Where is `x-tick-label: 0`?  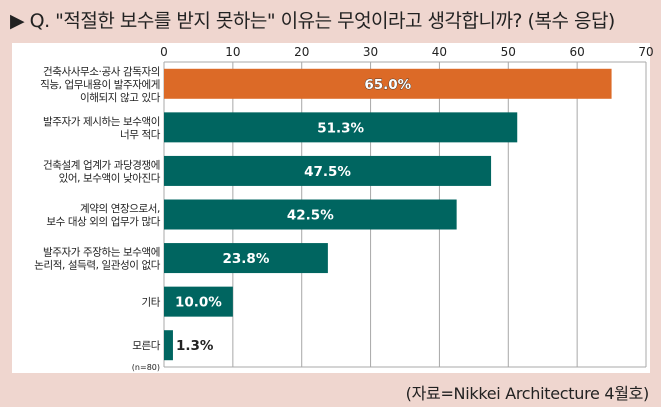 x-tick-label: 0 is located at coordinates (164, 52).